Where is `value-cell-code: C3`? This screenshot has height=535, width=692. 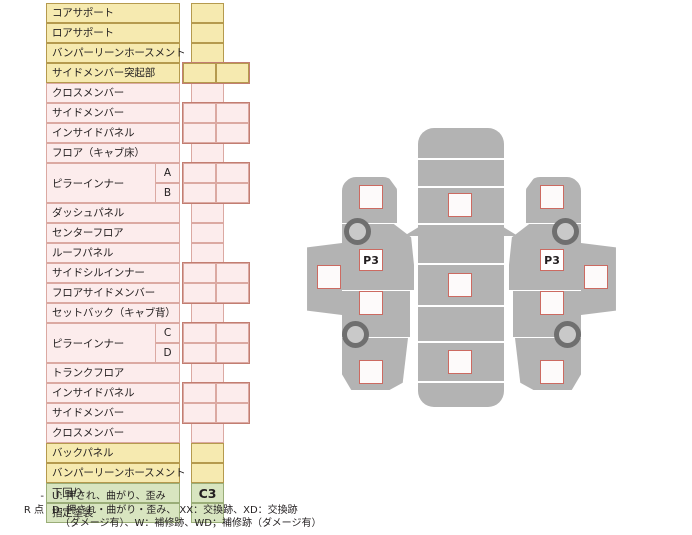 value-cell-code: C3 is located at coordinates (207, 493).